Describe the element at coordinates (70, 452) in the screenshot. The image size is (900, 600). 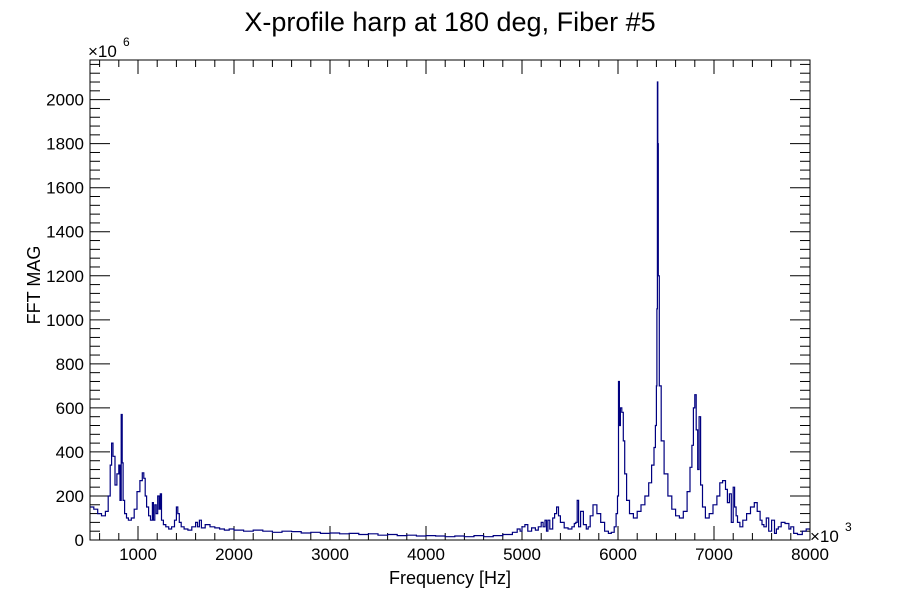
I see `y-tick-label: 400` at that location.